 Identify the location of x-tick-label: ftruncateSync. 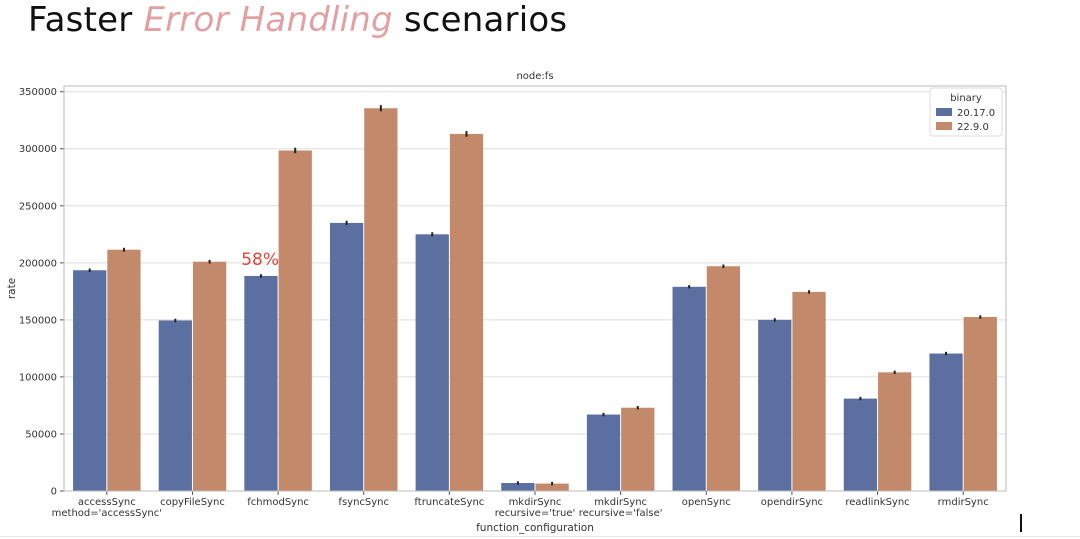
(449, 502).